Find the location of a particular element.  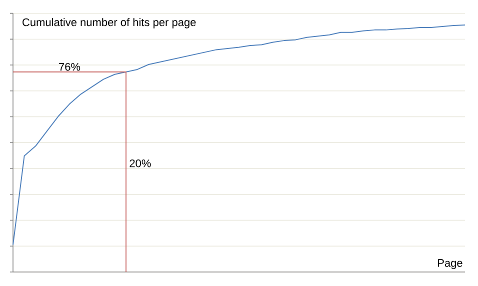

annotation: 20% is located at coordinates (140, 163).